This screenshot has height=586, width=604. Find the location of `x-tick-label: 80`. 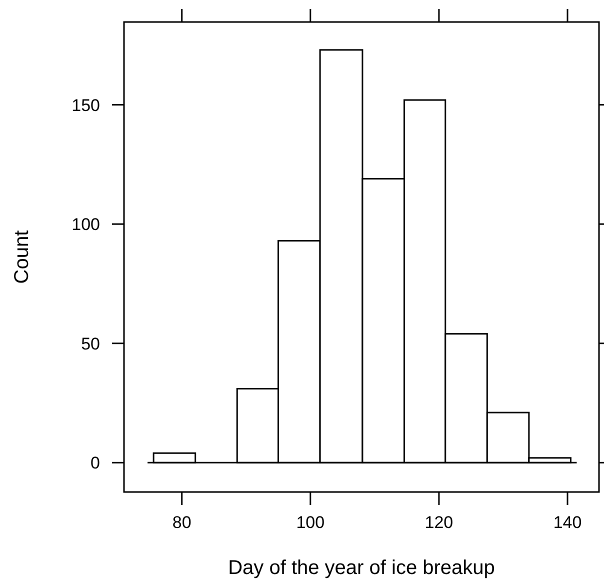

x-tick-label: 80 is located at coordinates (182, 522).